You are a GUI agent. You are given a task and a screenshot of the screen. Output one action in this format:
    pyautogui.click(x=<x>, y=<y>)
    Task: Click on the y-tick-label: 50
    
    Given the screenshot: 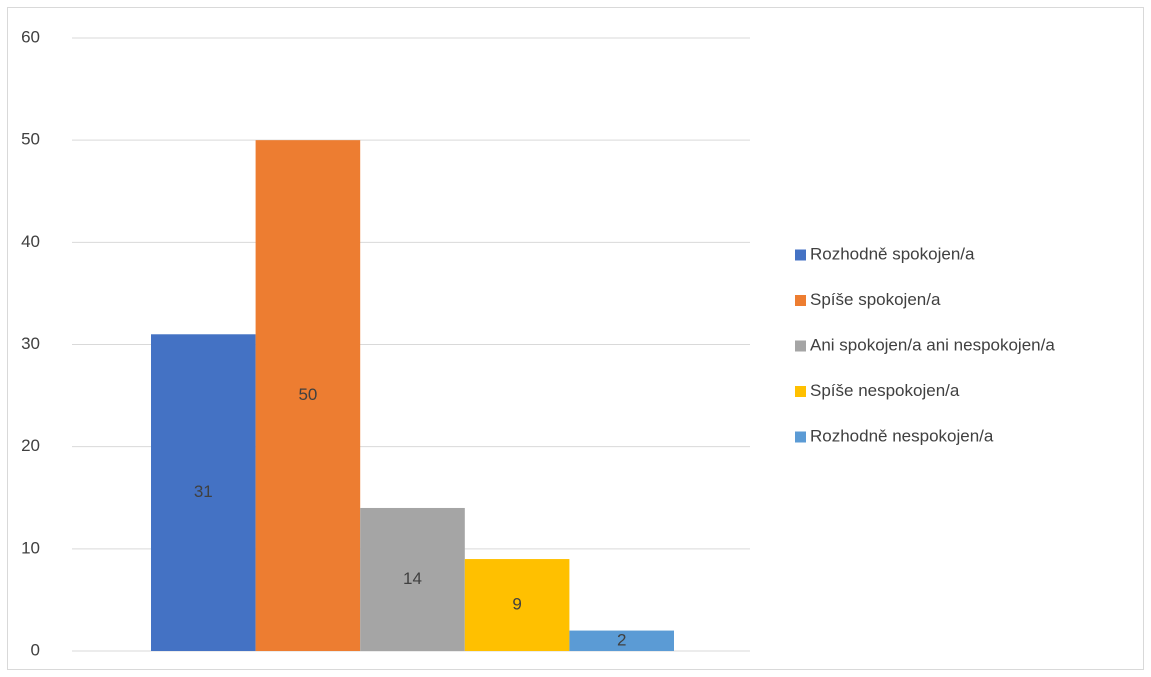 What is the action you would take?
    pyautogui.click(x=30, y=139)
    